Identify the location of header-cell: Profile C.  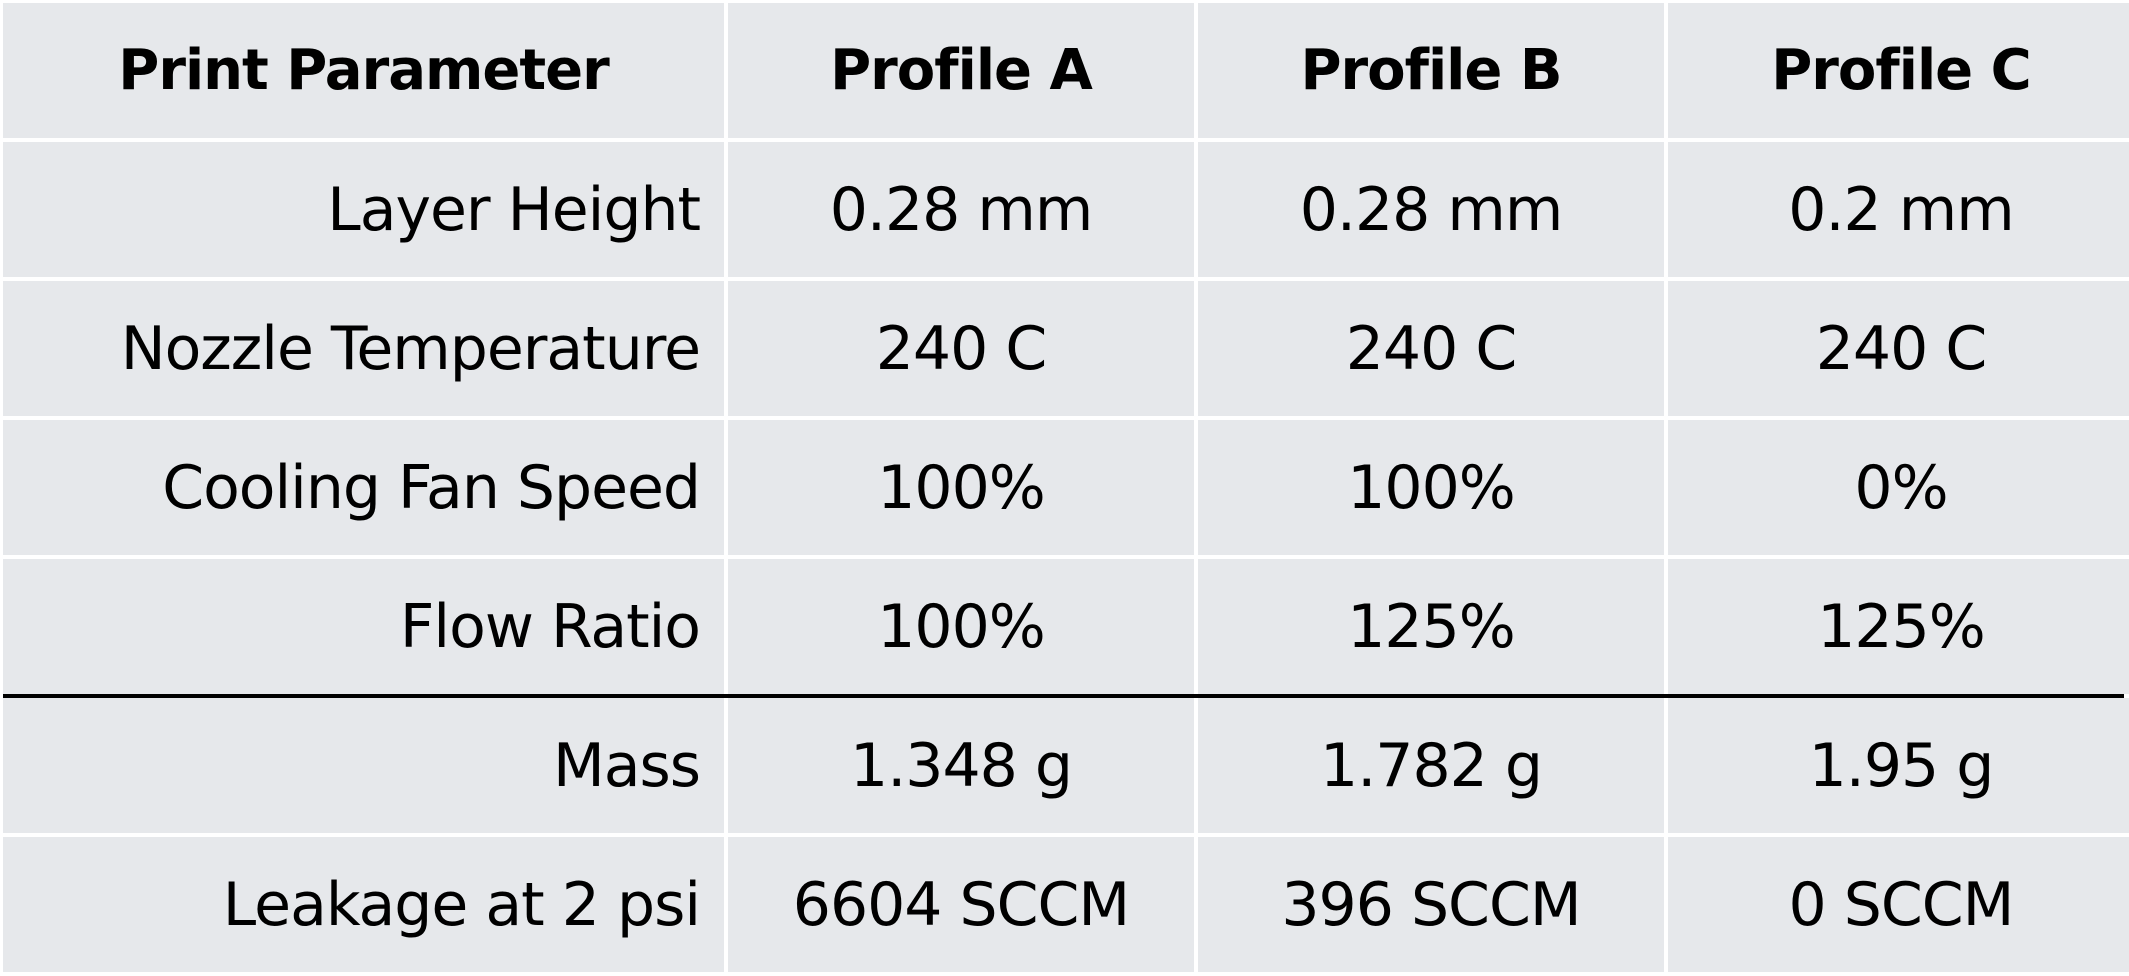
(1898, 70).